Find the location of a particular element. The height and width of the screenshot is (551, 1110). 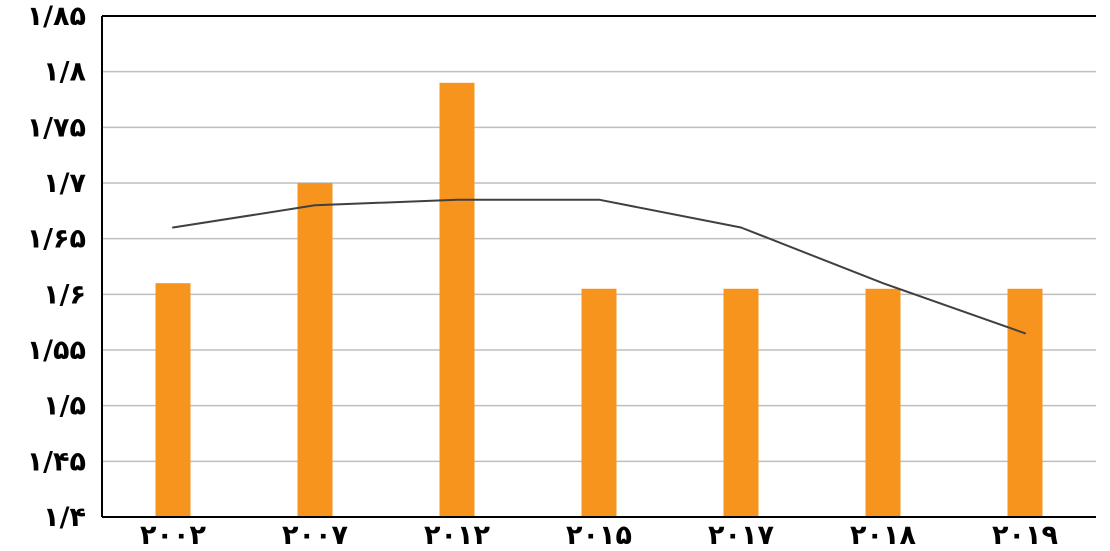

y-tick-label: ۱/۵۵ is located at coordinates (56, 350).